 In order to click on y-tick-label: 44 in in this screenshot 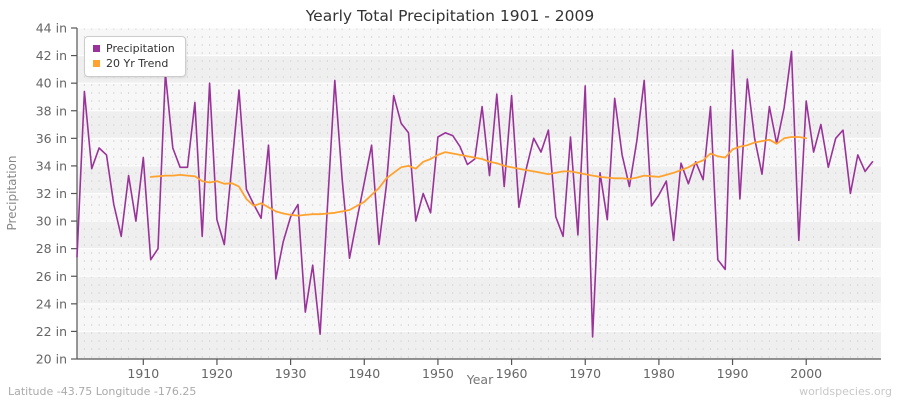, I will do `click(51, 28)`.